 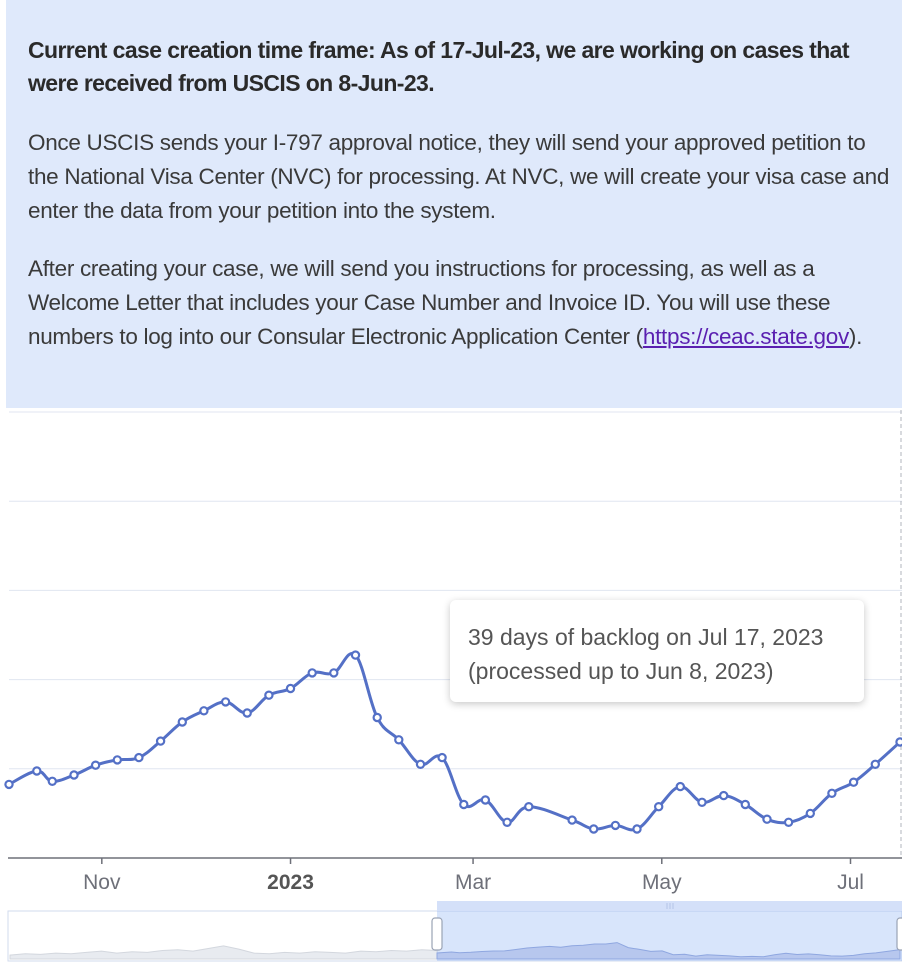 What do you see at coordinates (621, 671) in the screenshot?
I see `tooltip-processed-line: (processed up to Jun 8, 2023)` at bounding box center [621, 671].